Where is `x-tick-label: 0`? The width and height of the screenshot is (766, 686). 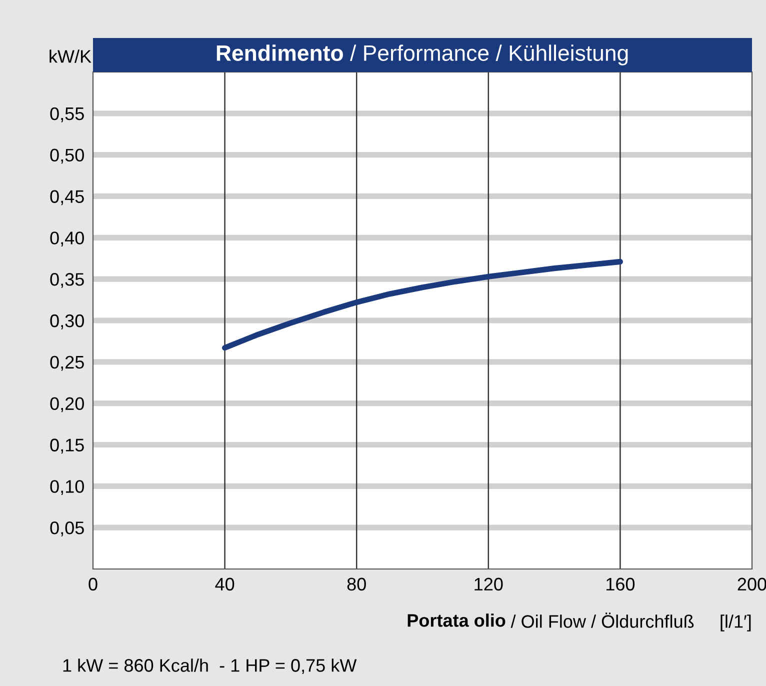 x-tick-label: 0 is located at coordinates (93, 584).